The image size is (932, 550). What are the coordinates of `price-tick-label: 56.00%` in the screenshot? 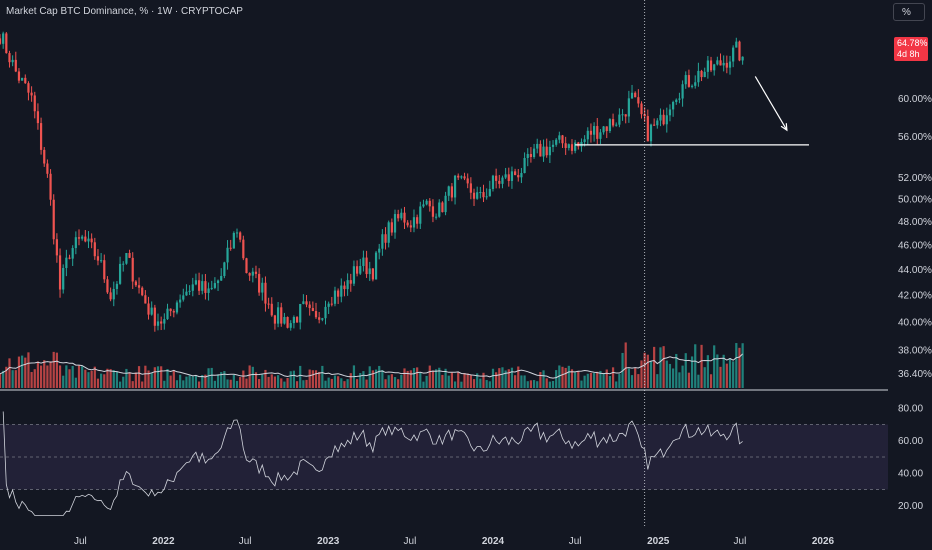 It's located at (915, 137).